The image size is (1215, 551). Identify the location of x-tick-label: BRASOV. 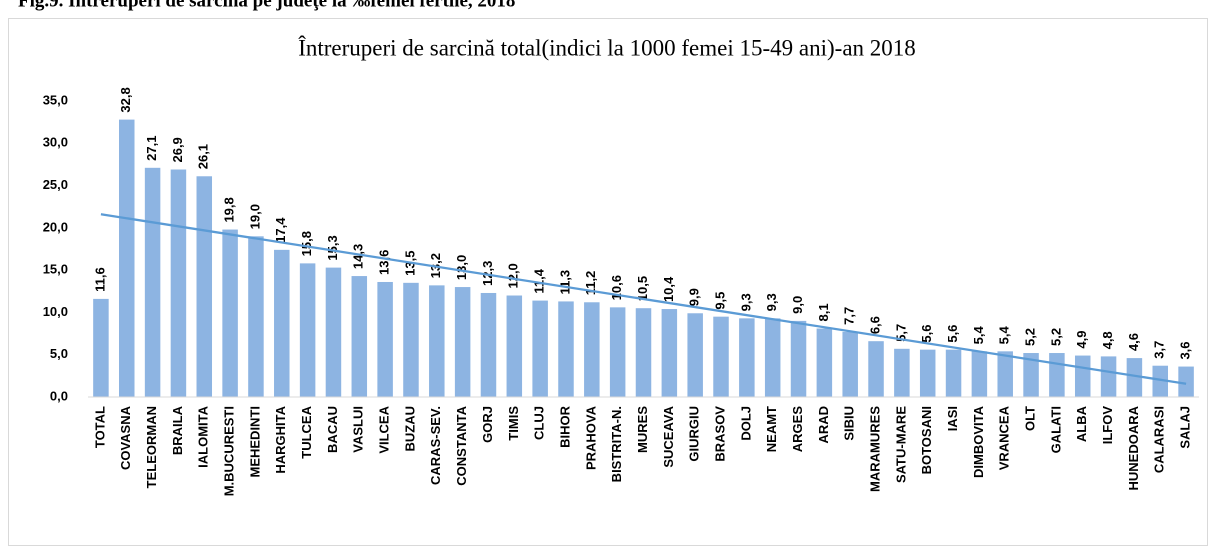
(719, 434).